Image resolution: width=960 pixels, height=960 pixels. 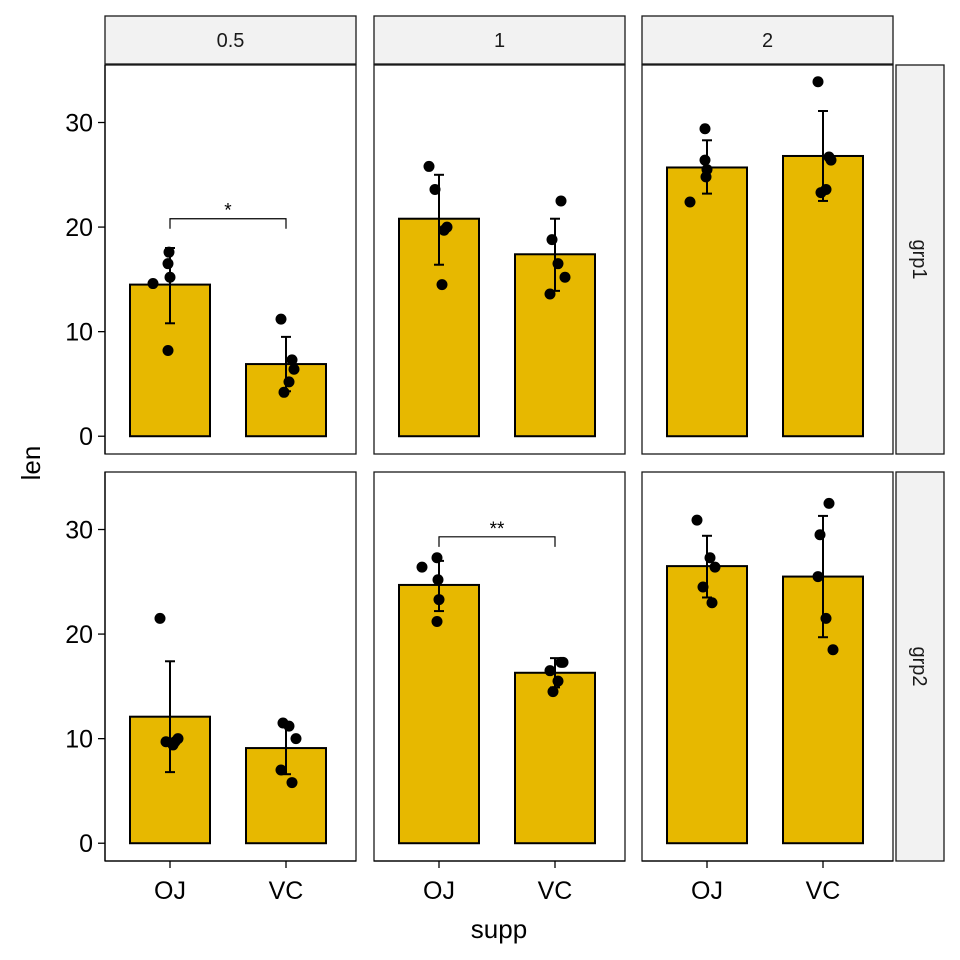 I want to click on x-axis-title: supp, so click(x=499, y=929).